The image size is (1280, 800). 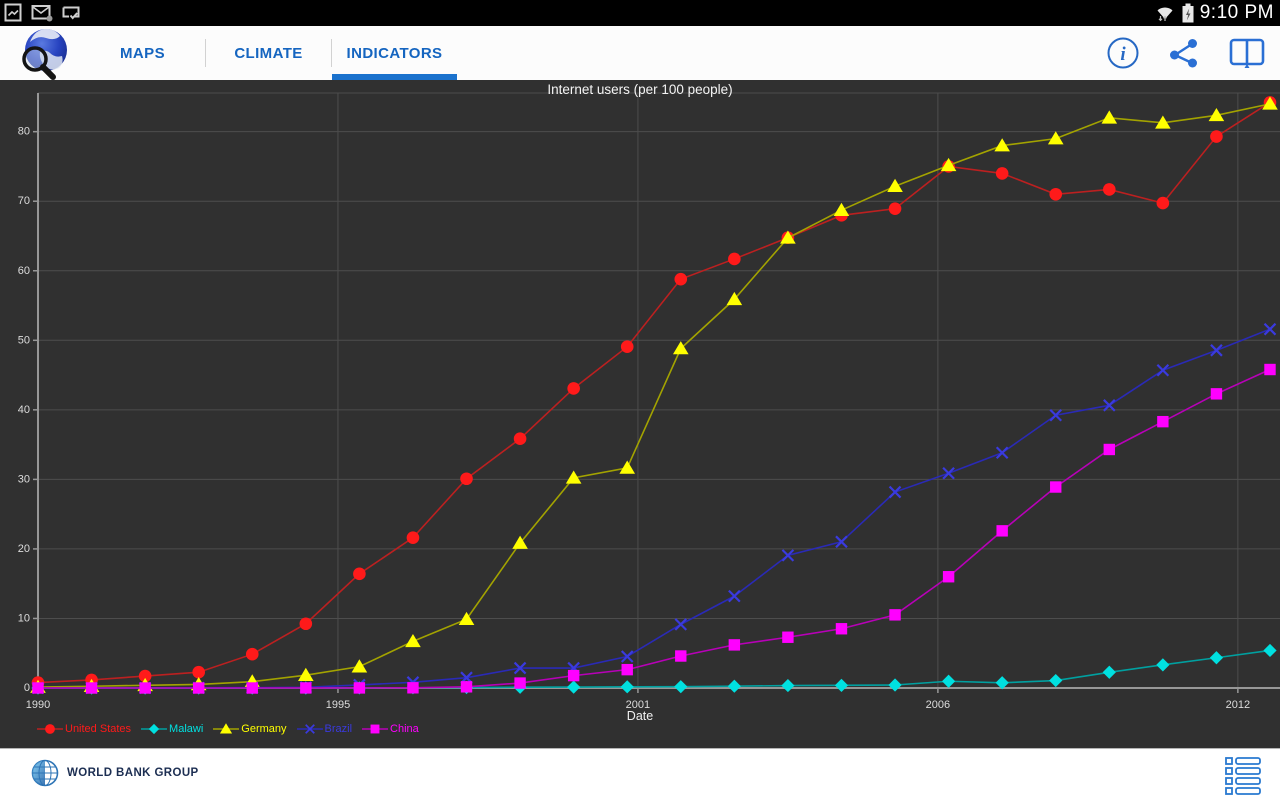 I want to click on battery-charging-icon, so click(x=1188, y=13).